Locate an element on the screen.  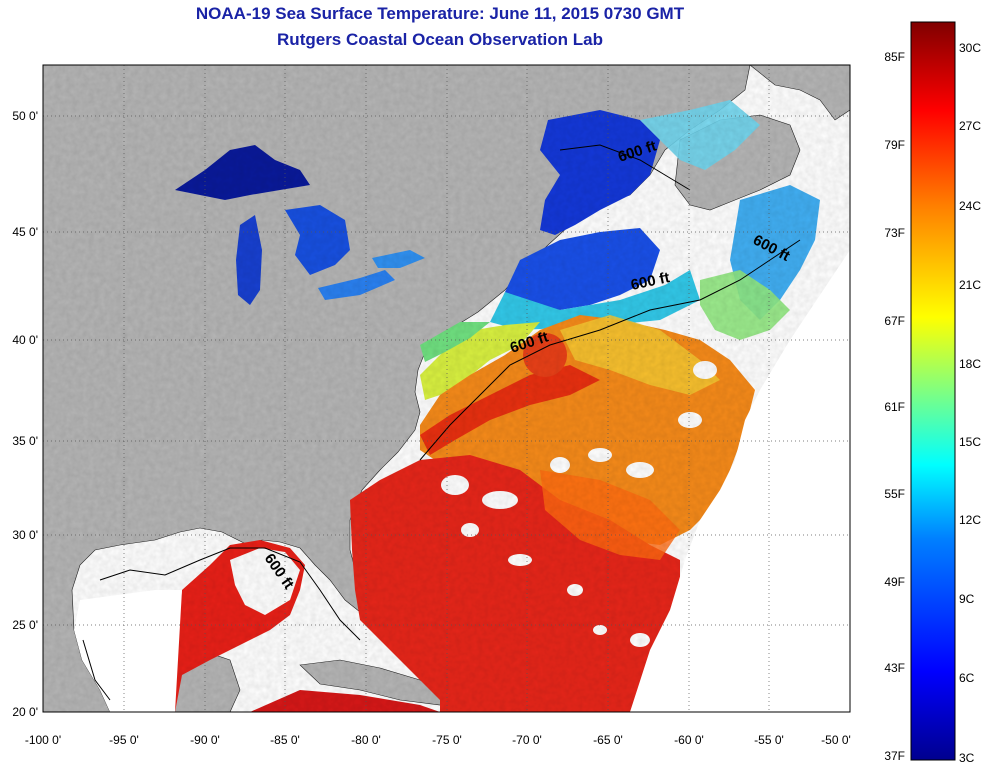
colorbar-f-label: 73F is located at coordinates (894, 233).